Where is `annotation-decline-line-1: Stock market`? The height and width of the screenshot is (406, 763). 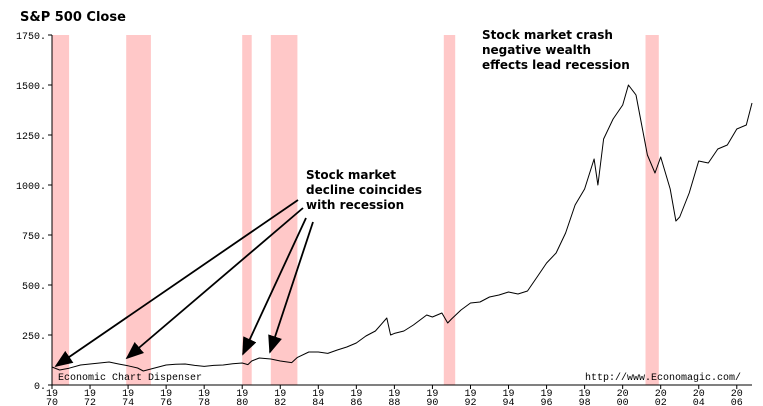
annotation-decline-line-1: Stock market is located at coordinates (351, 175).